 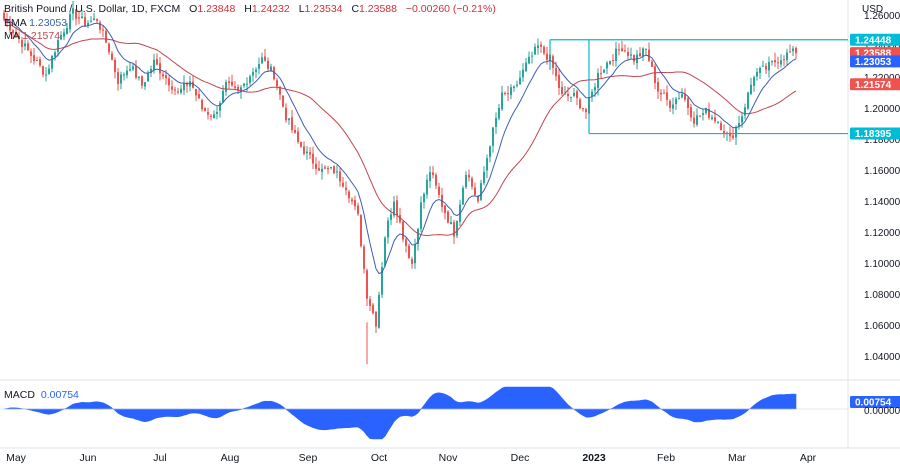 What do you see at coordinates (594, 458) in the screenshot?
I see `x-tick-label: 2023` at bounding box center [594, 458].